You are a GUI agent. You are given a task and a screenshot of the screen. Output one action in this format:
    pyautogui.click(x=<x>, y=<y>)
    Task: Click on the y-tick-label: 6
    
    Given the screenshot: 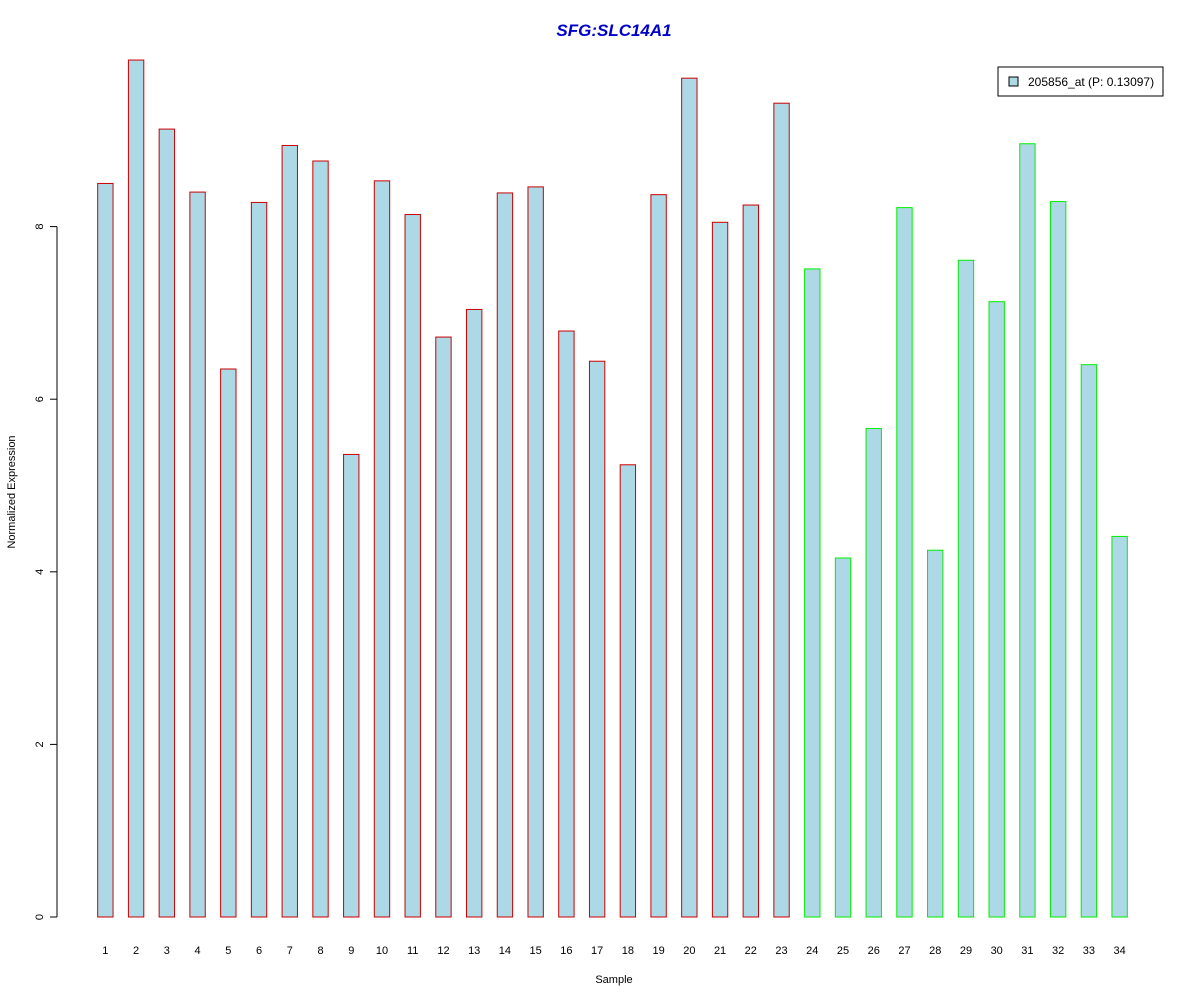 What is the action you would take?
    pyautogui.click(x=40, y=399)
    